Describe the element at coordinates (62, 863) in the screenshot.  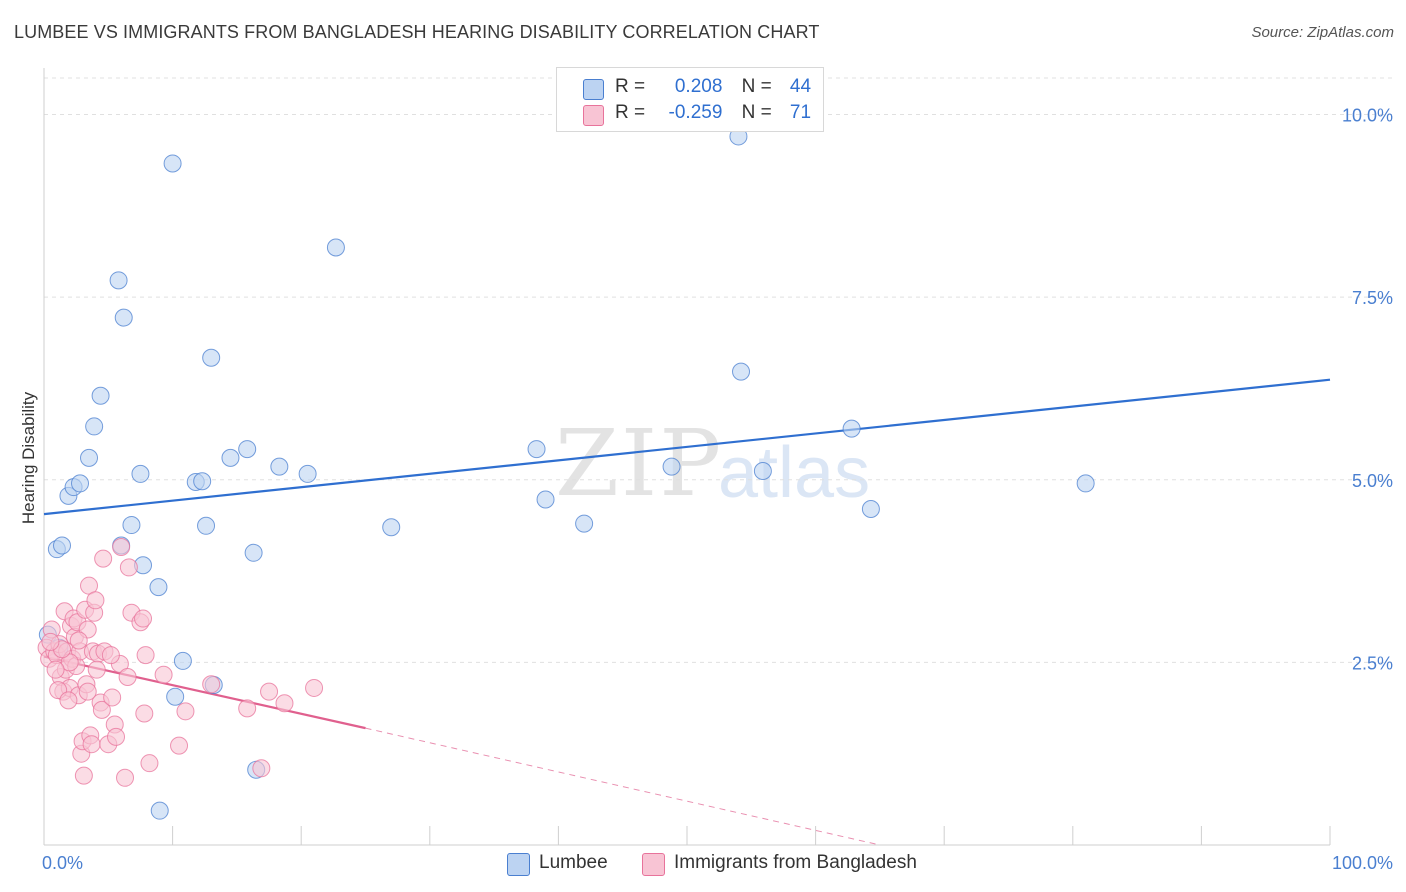
I see `x-tick-label-min: 0.0%` at that location.